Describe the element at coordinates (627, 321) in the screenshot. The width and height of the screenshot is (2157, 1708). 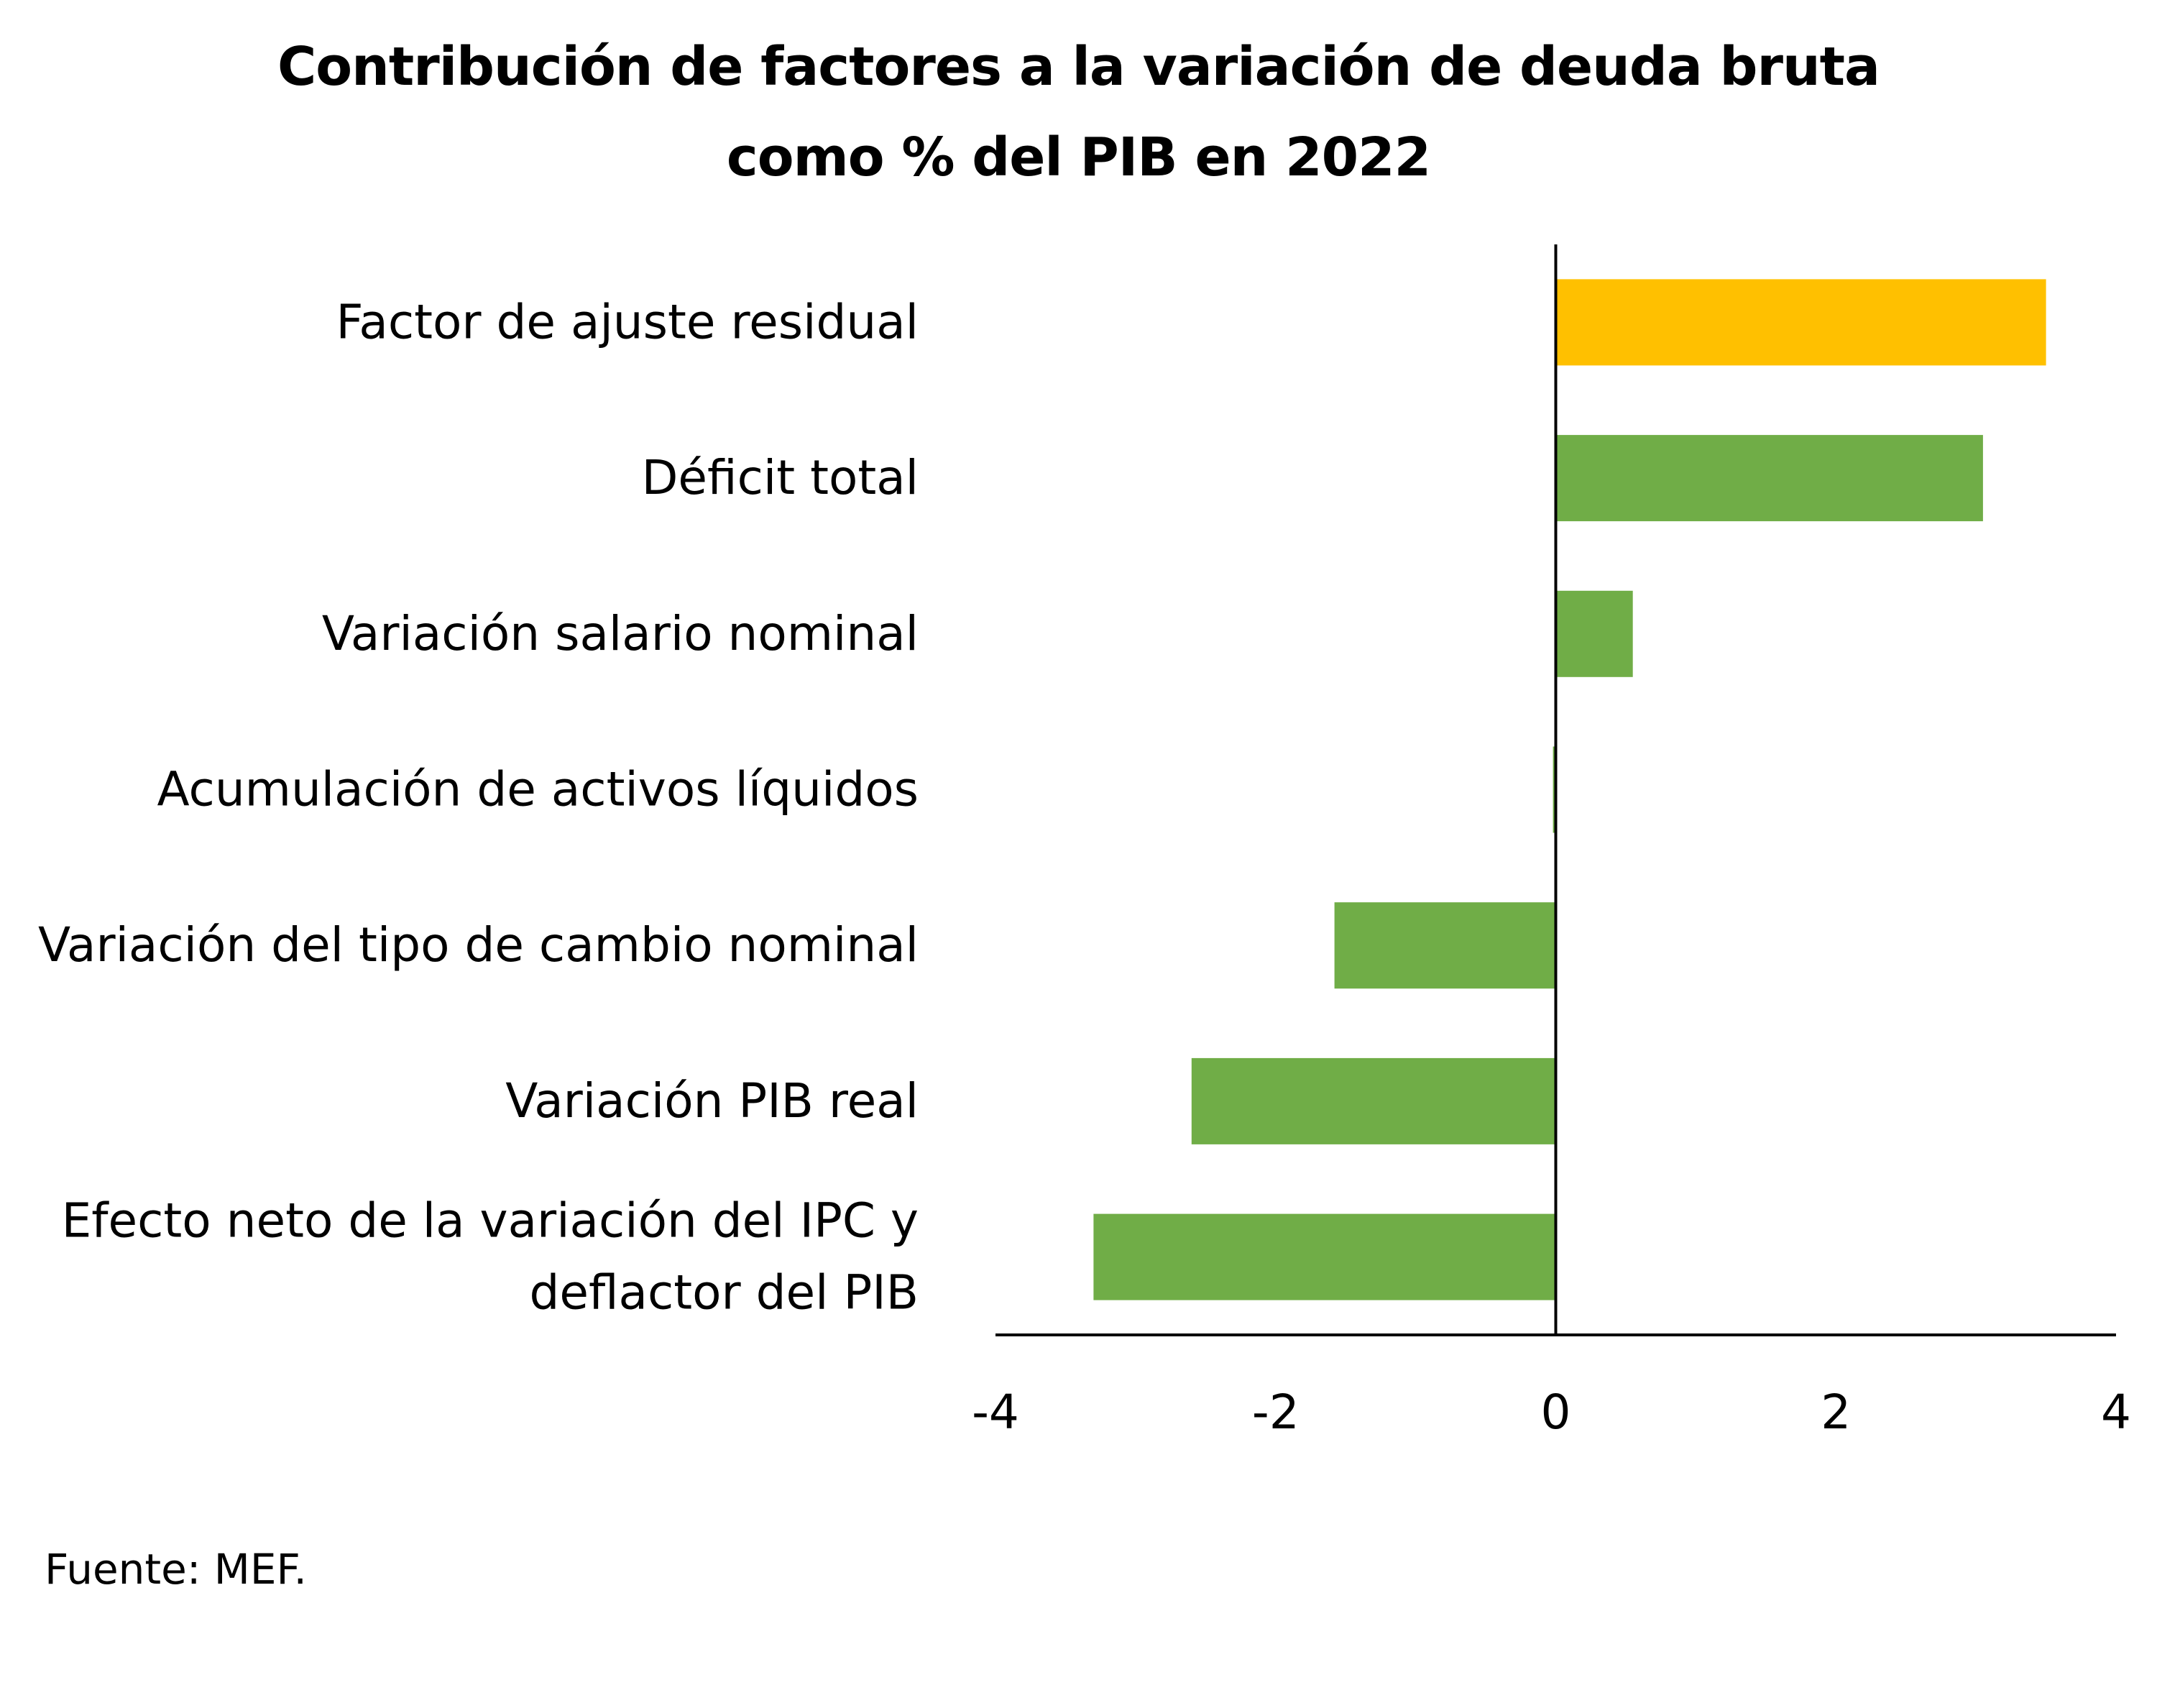
I see `category-label: Factor de ajuste residual` at that location.